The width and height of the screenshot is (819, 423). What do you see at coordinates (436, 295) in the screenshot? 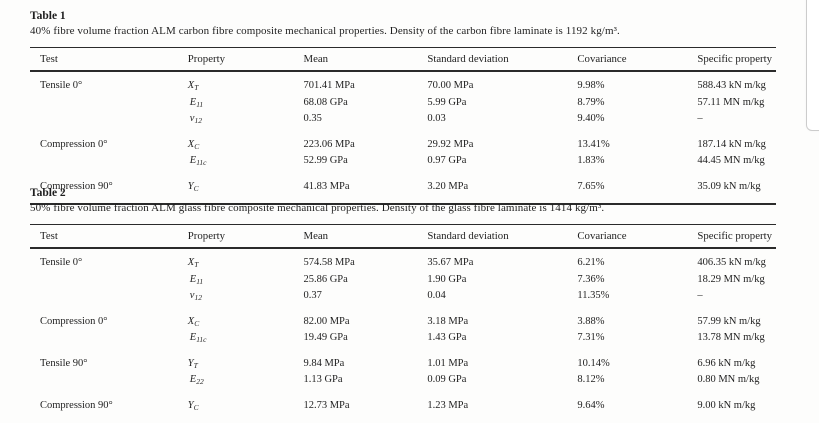
I see `sd-cell: 0.04` at bounding box center [436, 295].